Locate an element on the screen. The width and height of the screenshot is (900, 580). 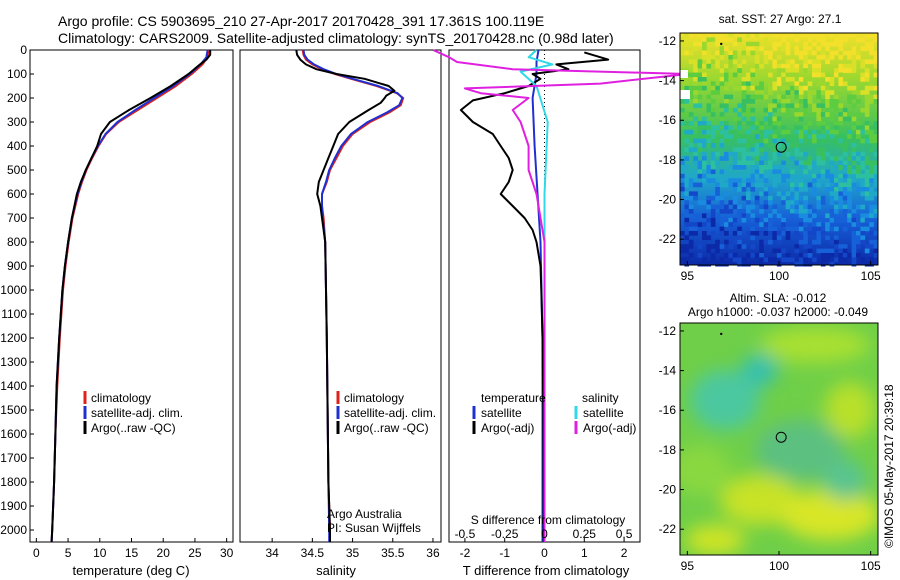
sst-land-mask is located at coordinates (684, 74).